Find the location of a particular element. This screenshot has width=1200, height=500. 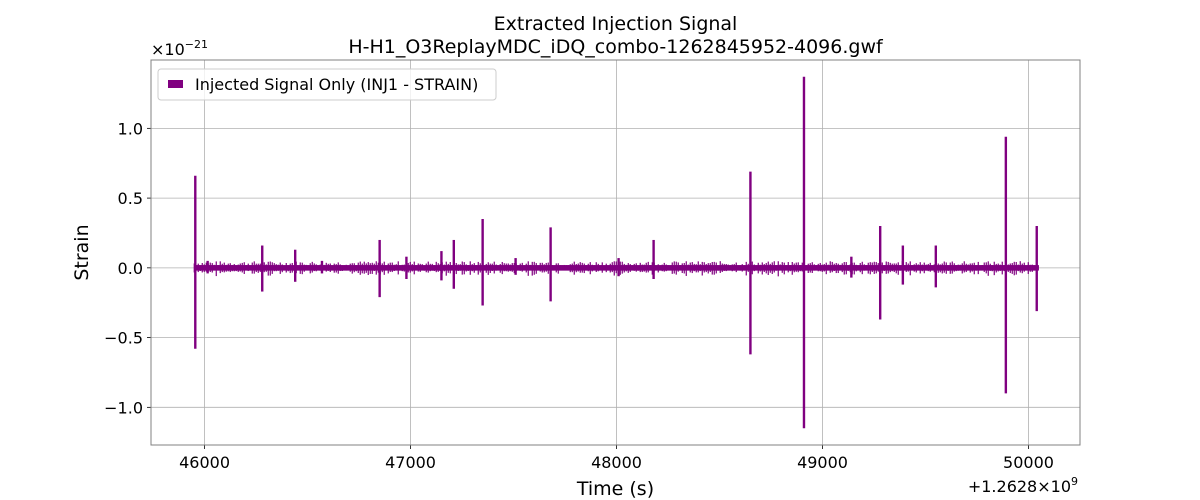

x-tick-label: 47000 is located at coordinates (410, 462).